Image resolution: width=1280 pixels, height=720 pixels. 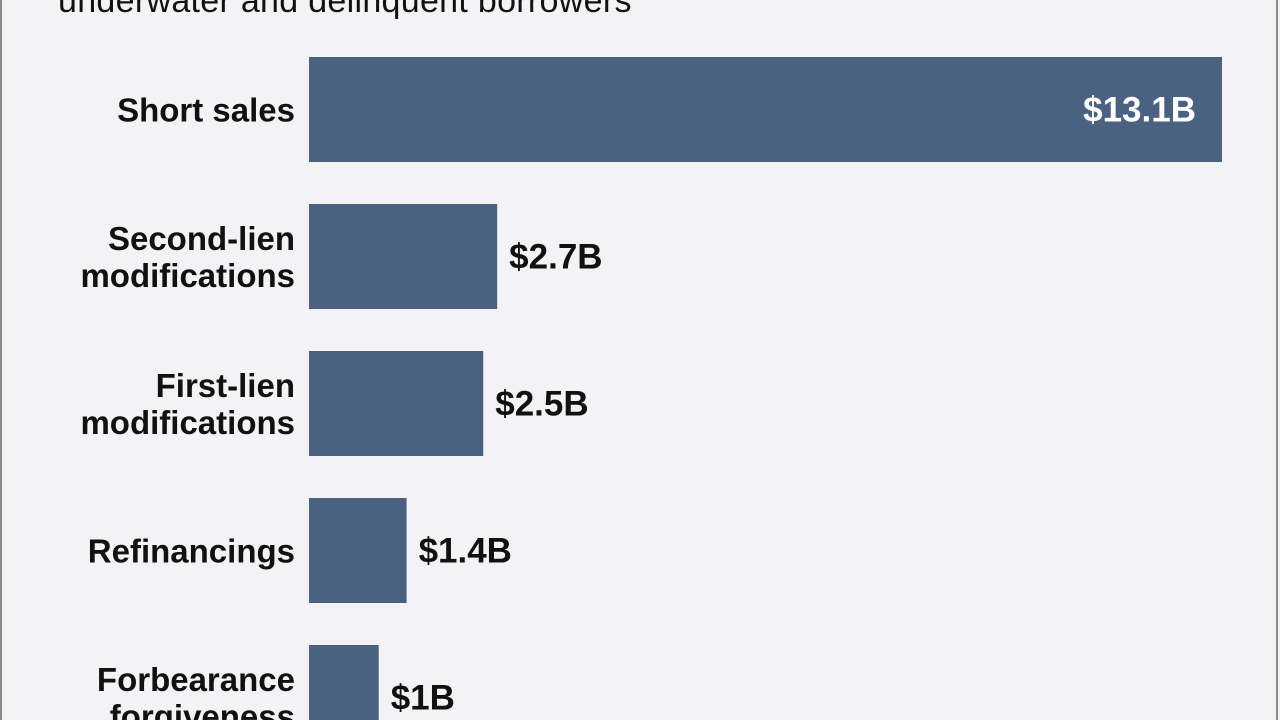 What do you see at coordinates (196, 690) in the screenshot?
I see `category-label-4: Forbearance forgiveness` at bounding box center [196, 690].